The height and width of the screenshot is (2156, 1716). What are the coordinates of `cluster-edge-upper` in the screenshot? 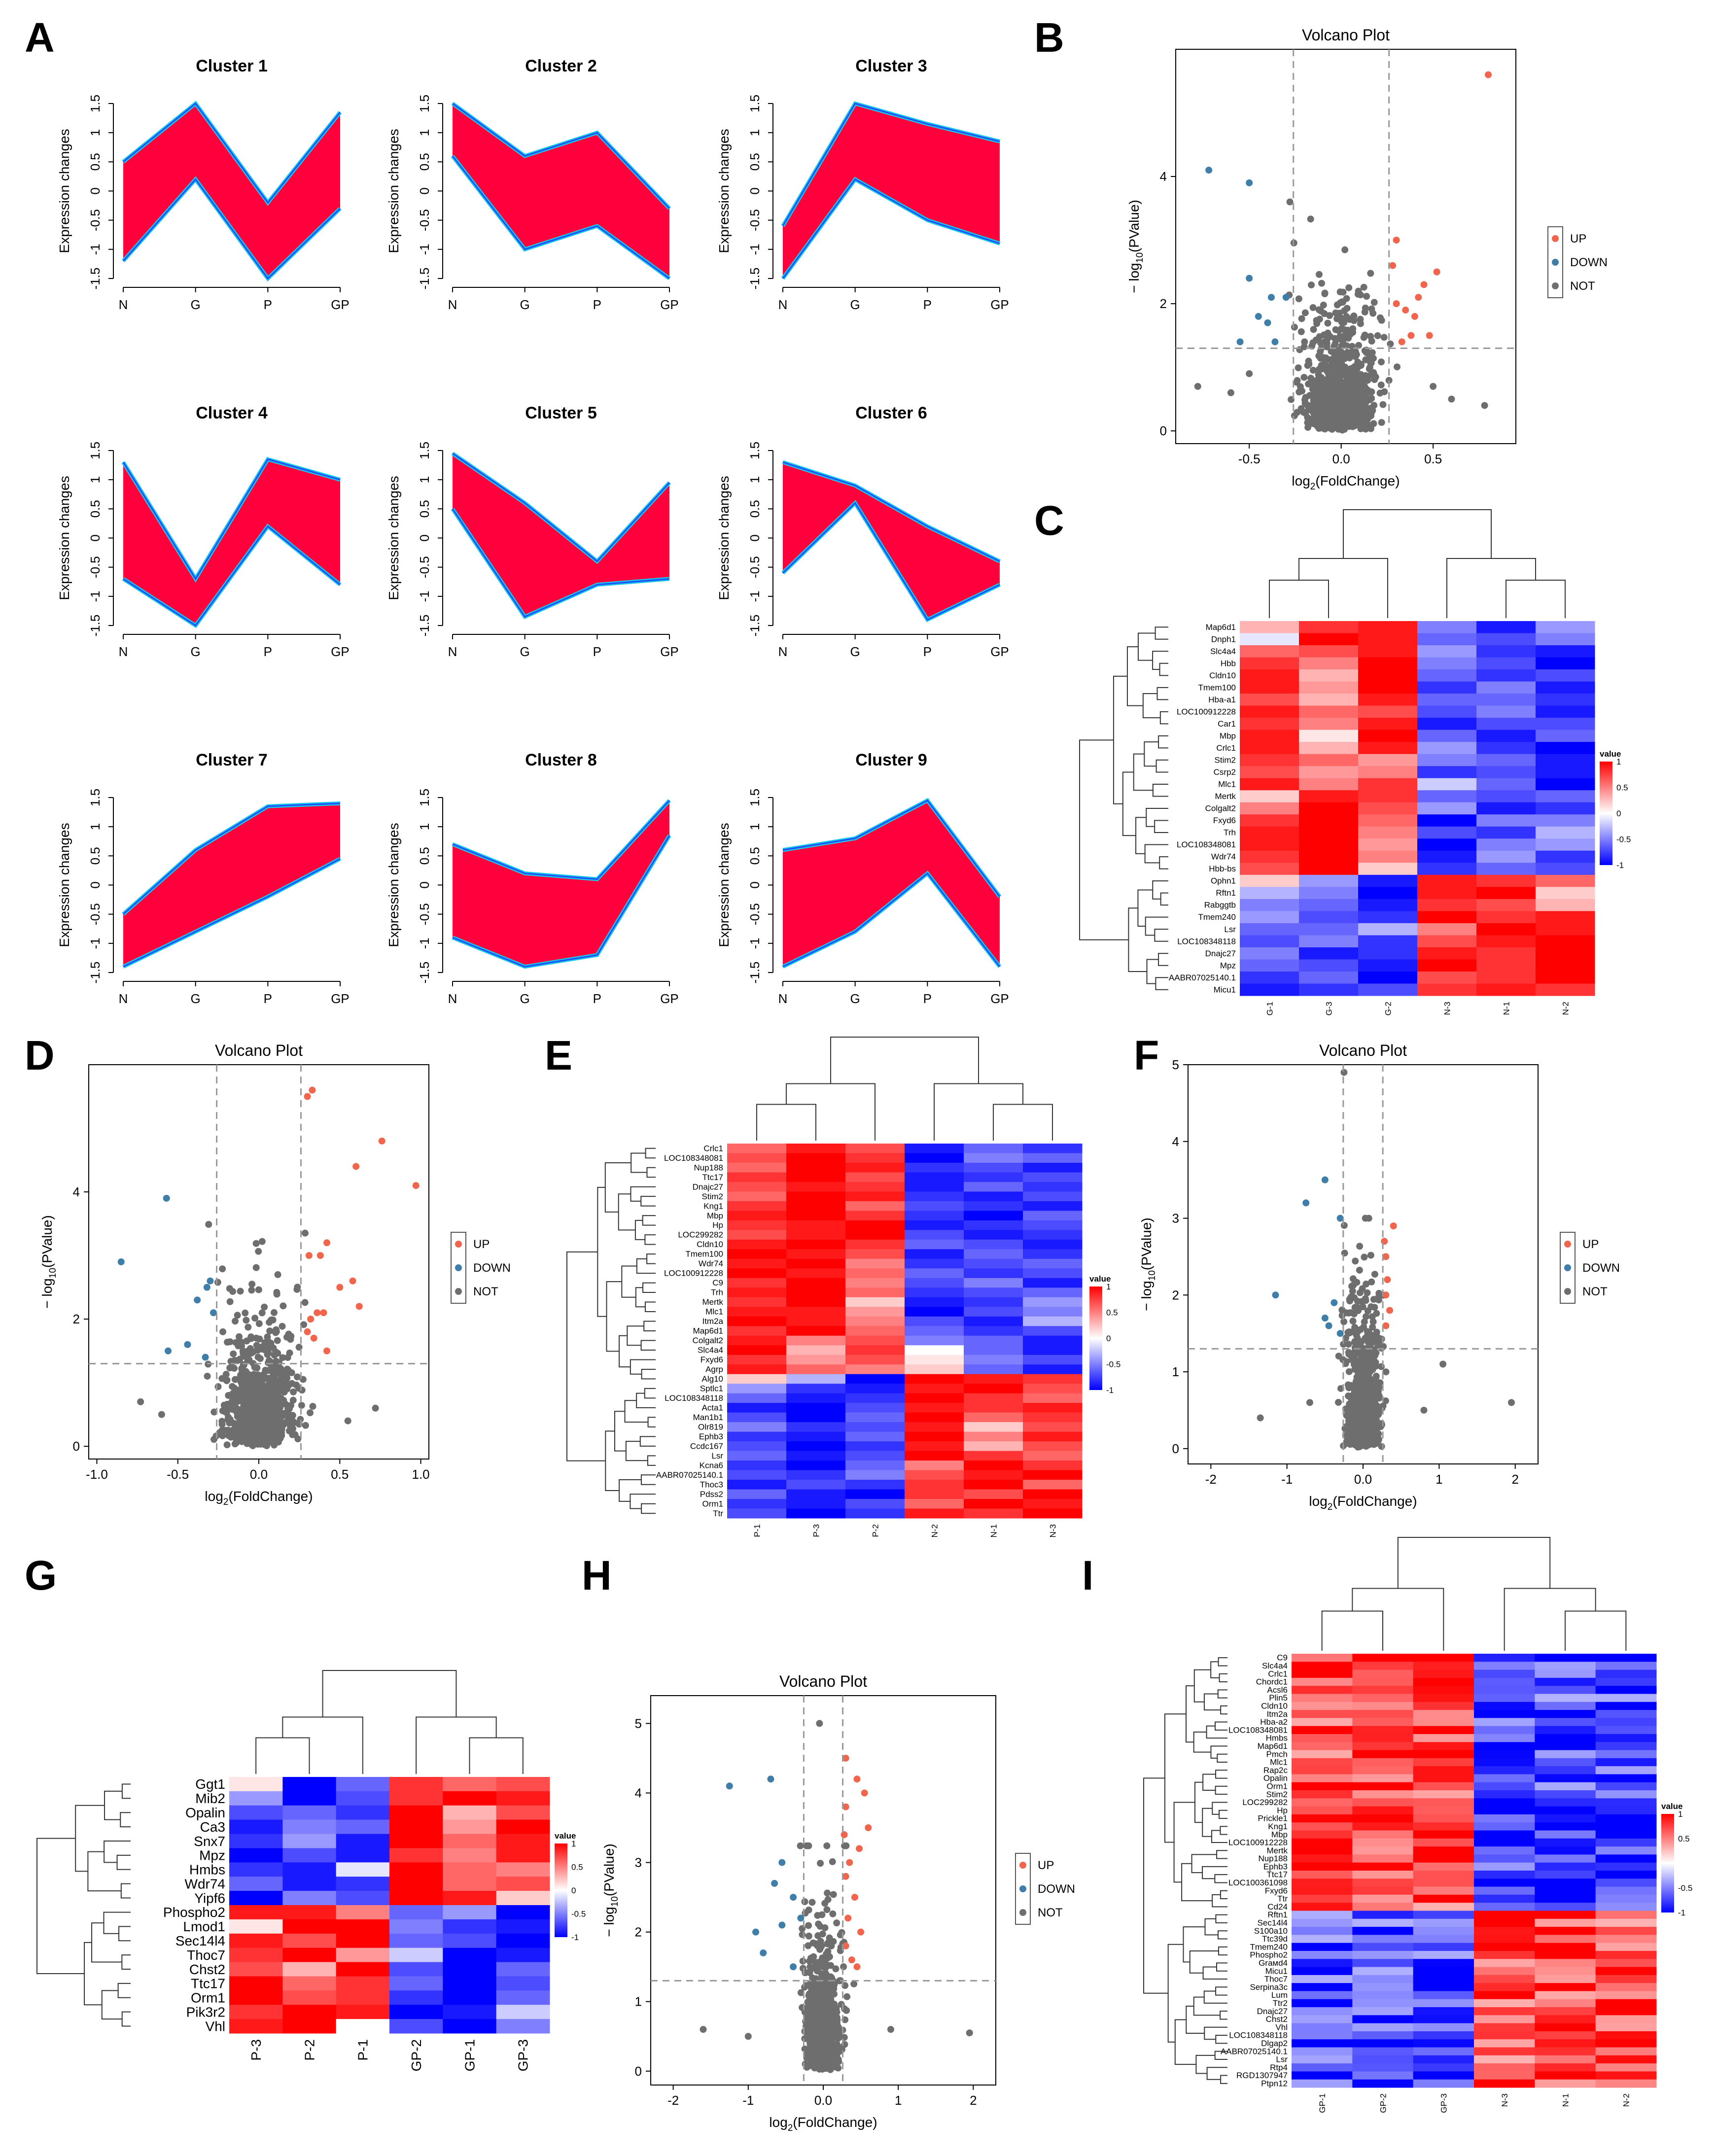 It's located at (561, 507).